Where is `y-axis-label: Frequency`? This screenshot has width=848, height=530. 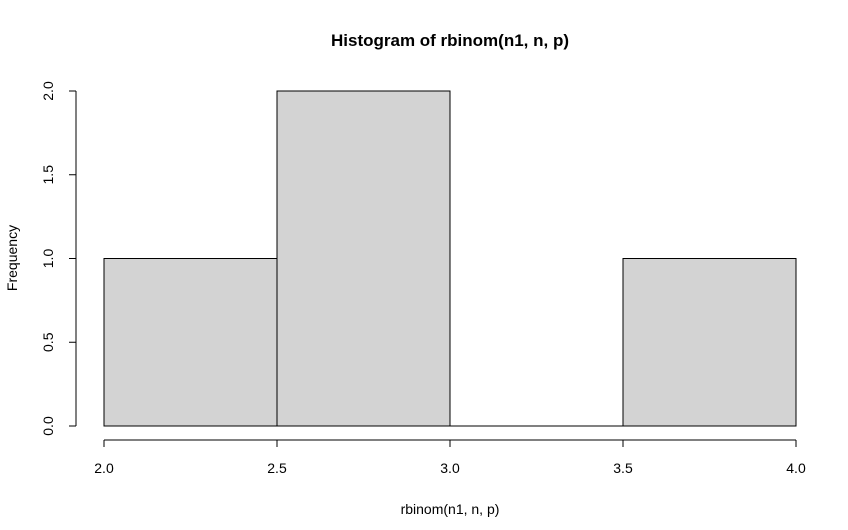 y-axis-label: Frequency is located at coordinates (12, 258).